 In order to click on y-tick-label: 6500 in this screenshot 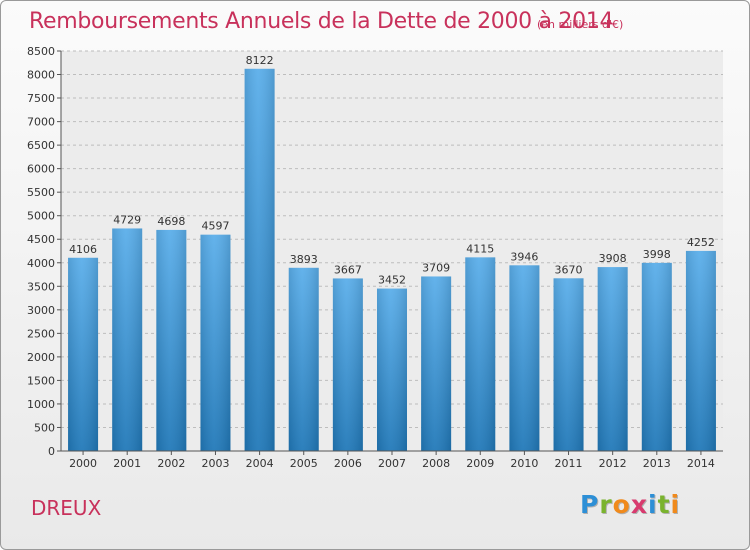, I will do `click(41, 145)`.